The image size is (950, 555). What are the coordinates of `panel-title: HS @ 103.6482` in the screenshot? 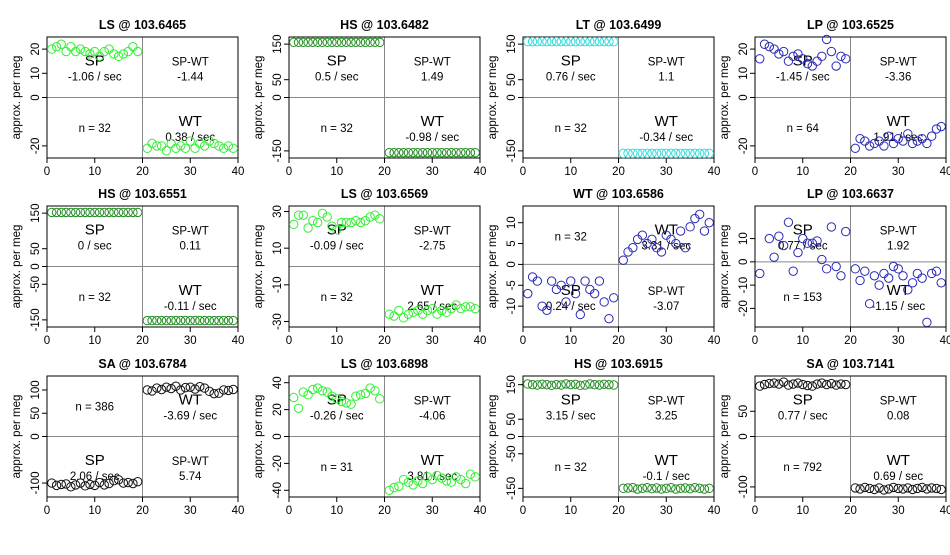 It's located at (384, 25).